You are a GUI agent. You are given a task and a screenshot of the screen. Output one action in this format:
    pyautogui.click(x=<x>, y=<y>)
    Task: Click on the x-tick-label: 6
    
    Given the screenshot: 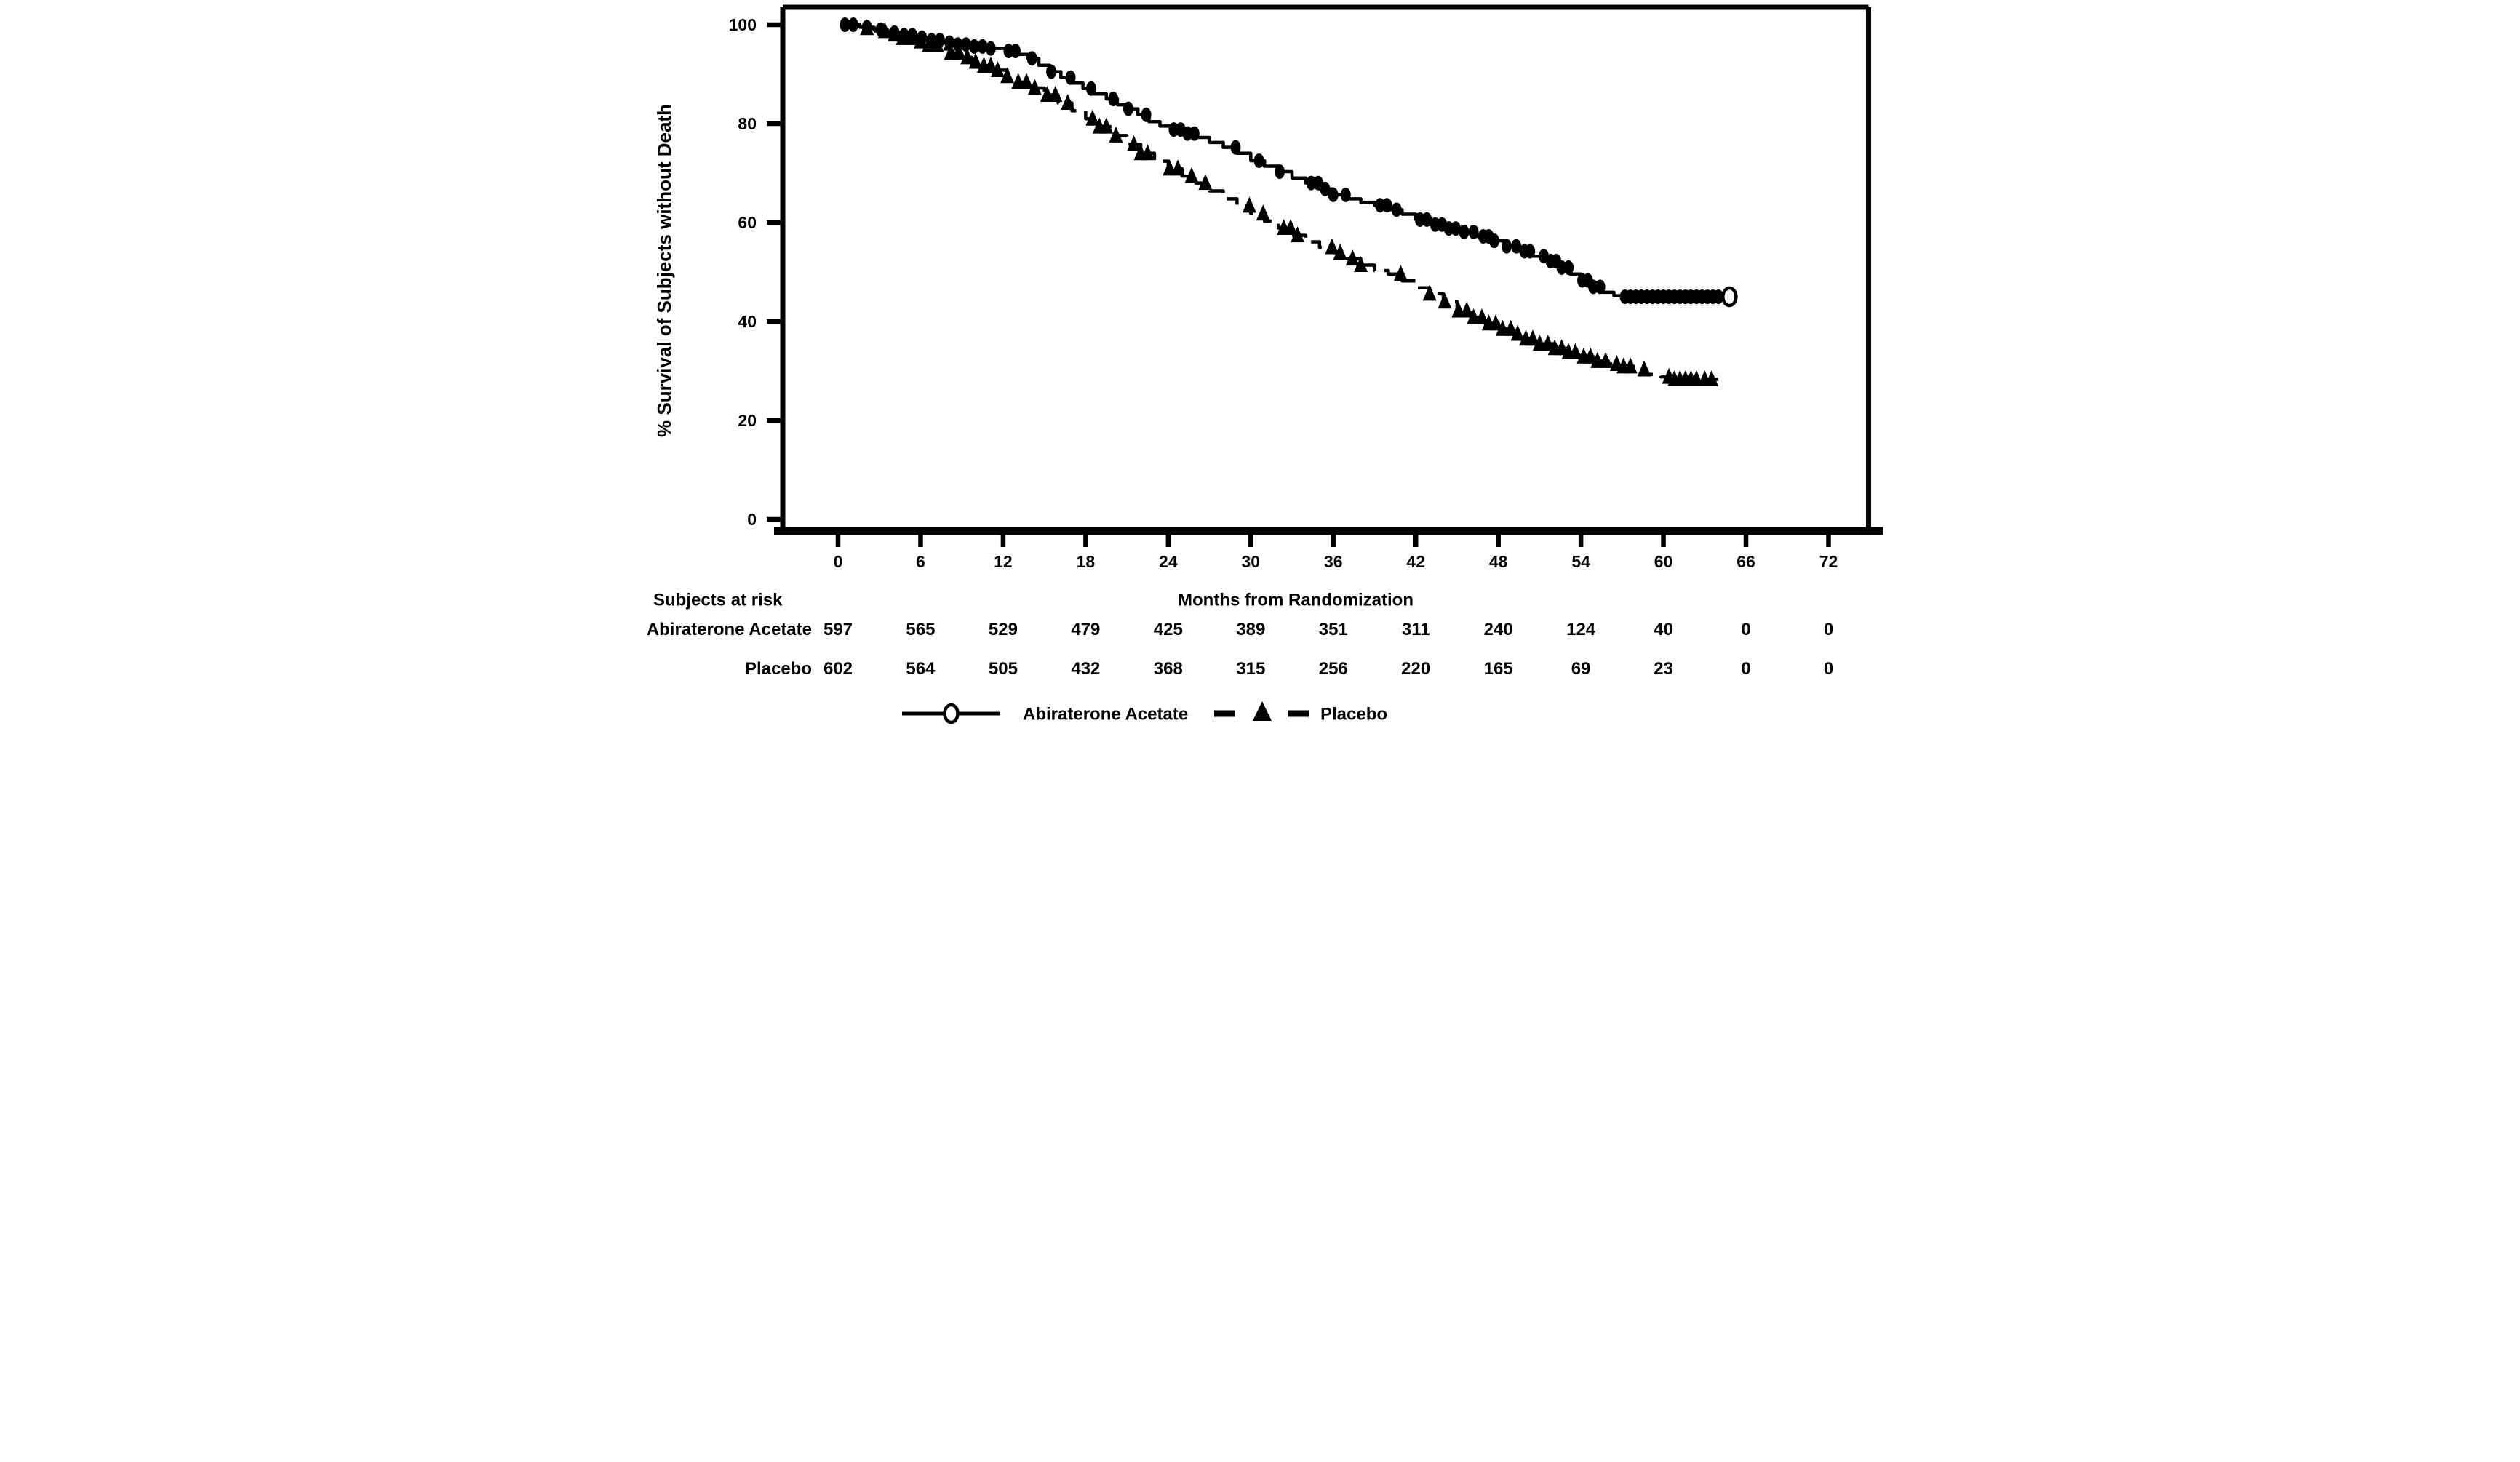 What is the action you would take?
    pyautogui.click(x=920, y=561)
    